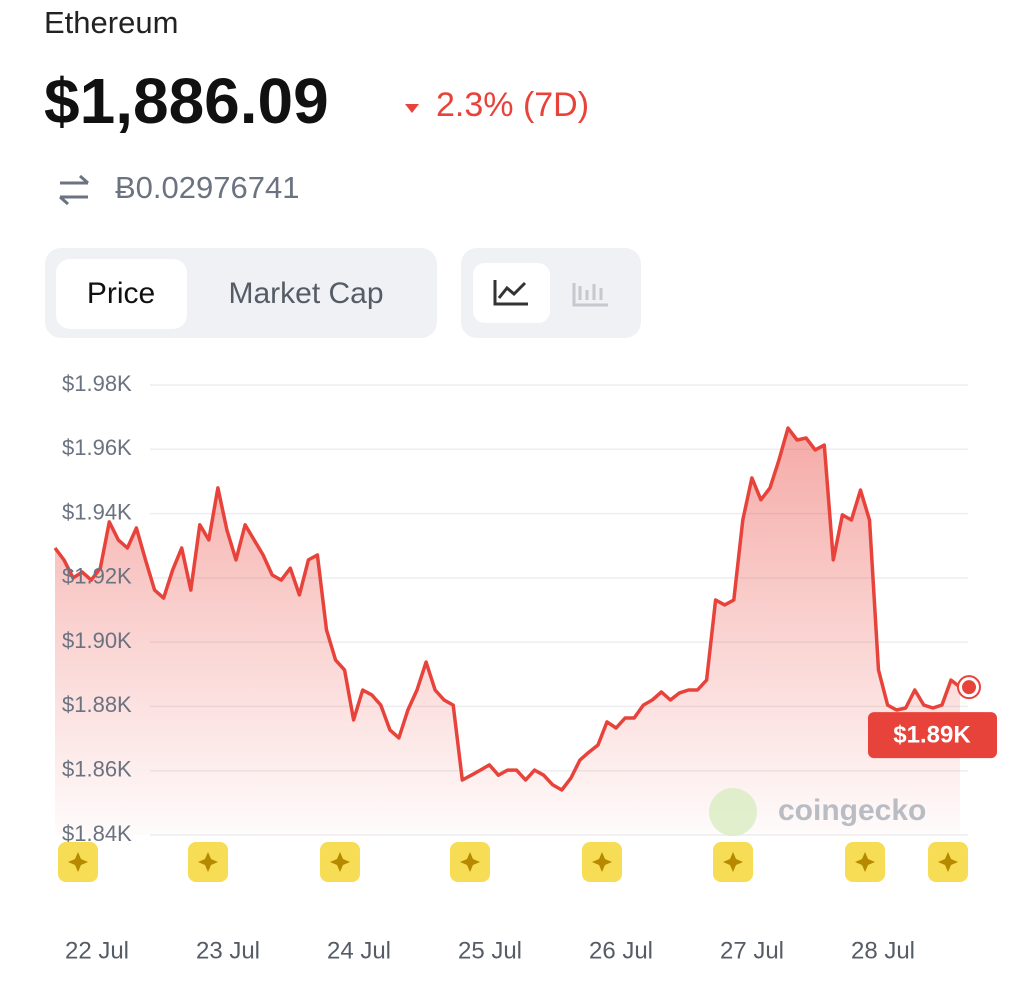 Image resolution: width=1024 pixels, height=988 pixels. Describe the element at coordinates (359, 950) in the screenshot. I see `x-tick-label: 24 Jul` at that location.